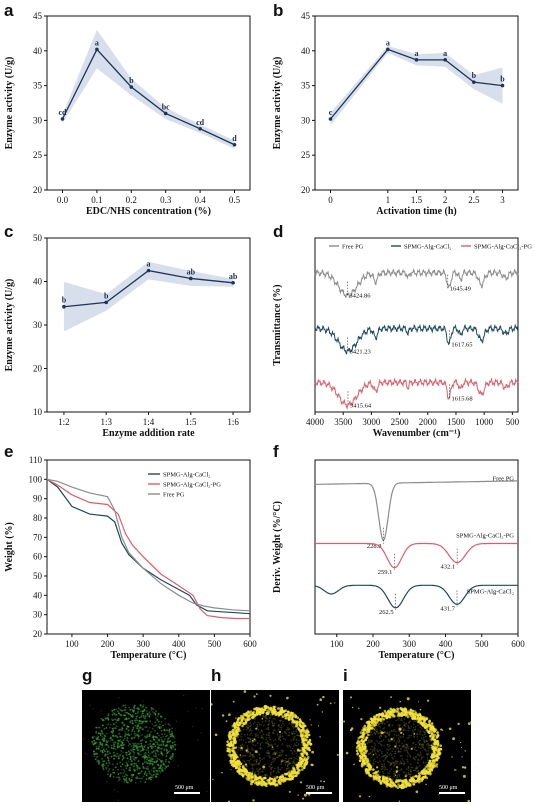 This screenshot has height=806, width=535. Describe the element at coordinates (330, 119) in the screenshot. I see `data-point` at that location.